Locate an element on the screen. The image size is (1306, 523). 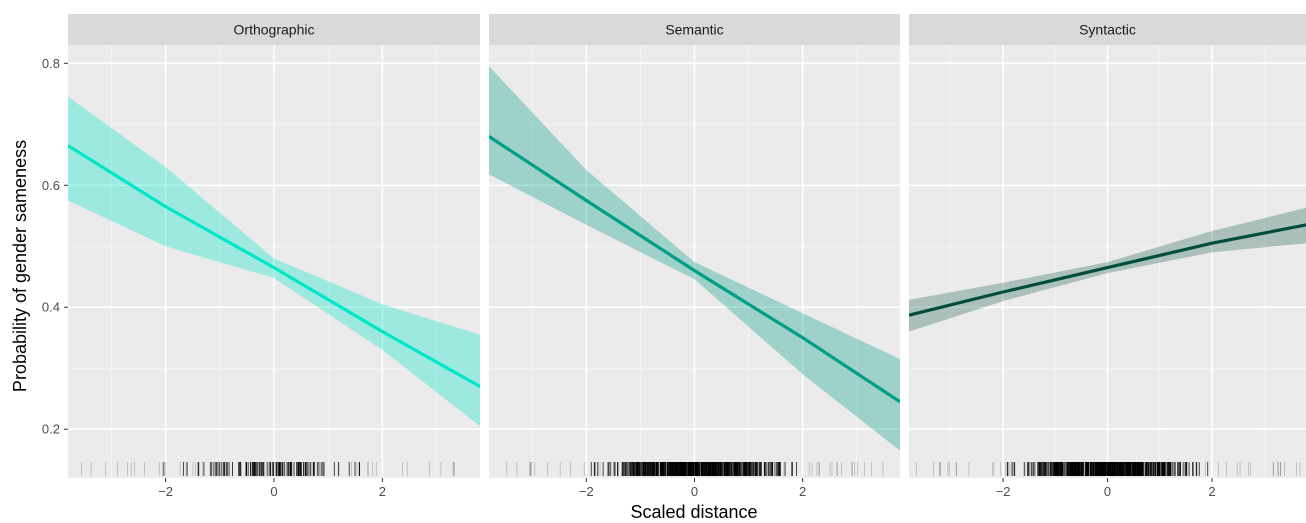
y-tick-label: 0.2 is located at coordinates (51, 429).